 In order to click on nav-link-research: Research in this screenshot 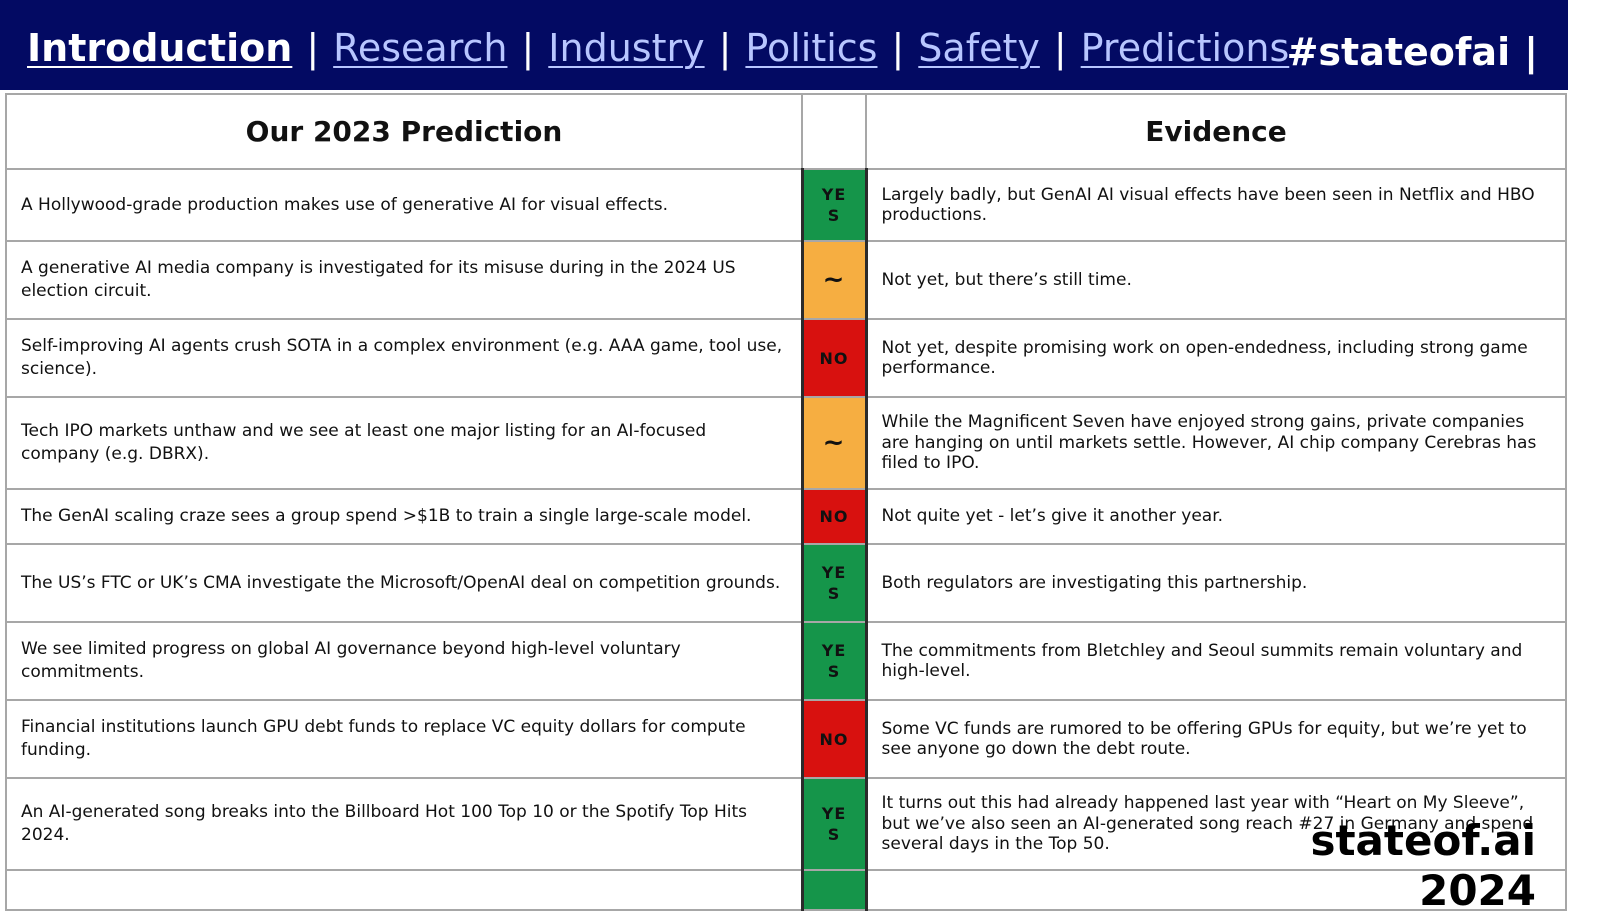, I will do `click(420, 48)`.